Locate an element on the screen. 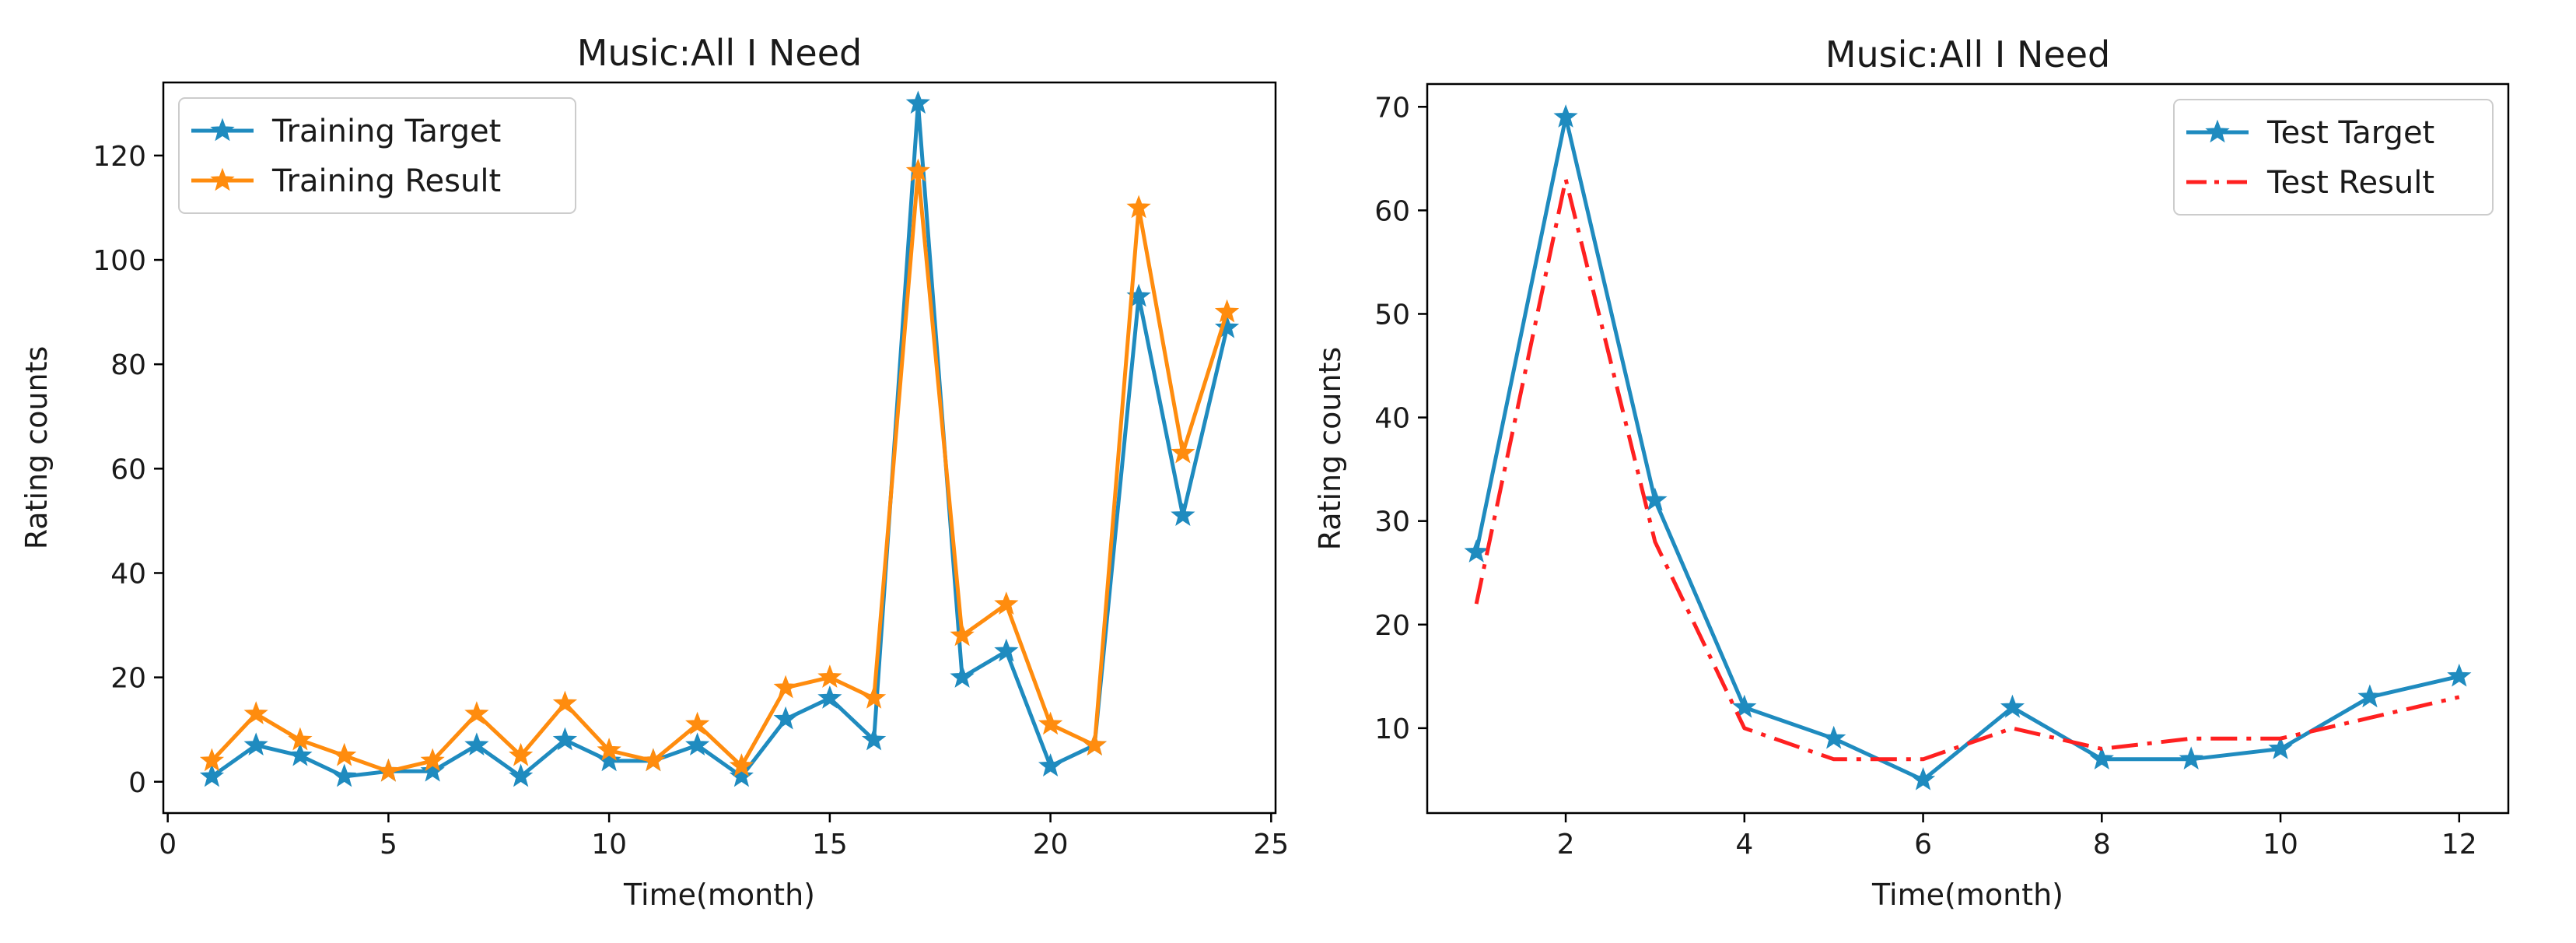 This screenshot has height=943, width=2576. x-tick-label: 2 is located at coordinates (1566, 845).